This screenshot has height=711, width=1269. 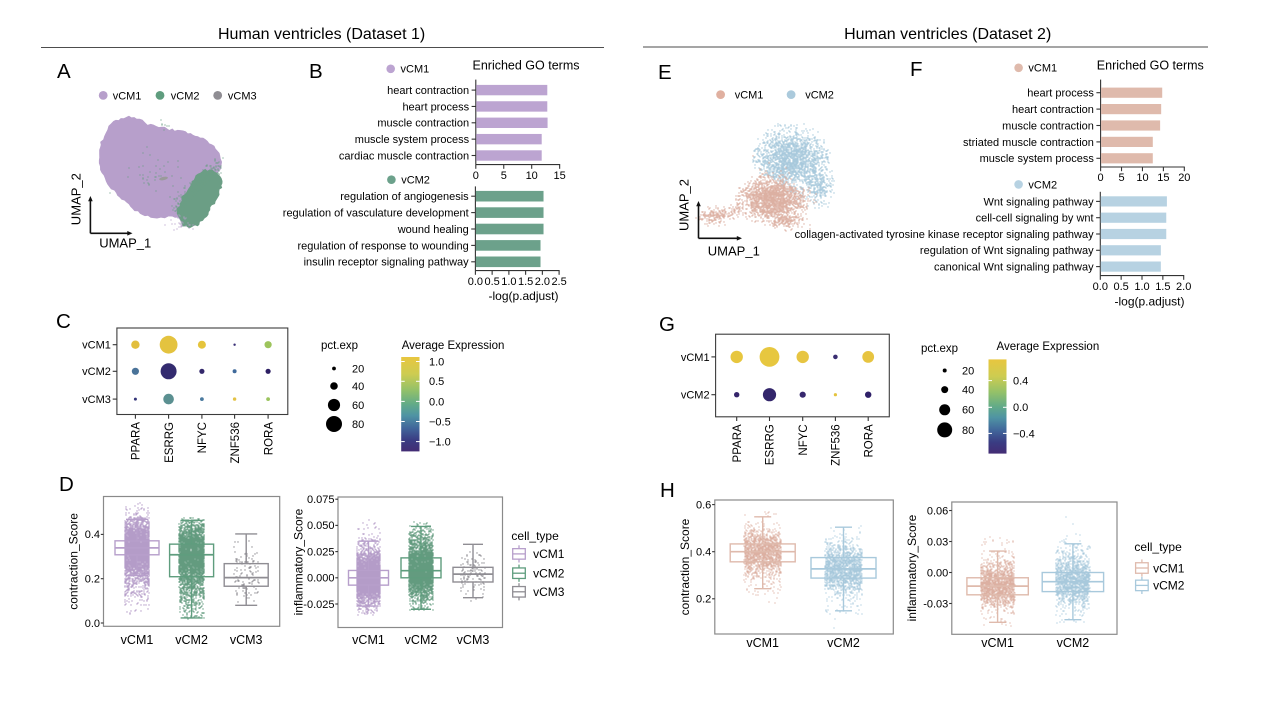 What do you see at coordinates (321, 526) in the screenshot?
I see `svg-text: 0.050` at bounding box center [321, 526].